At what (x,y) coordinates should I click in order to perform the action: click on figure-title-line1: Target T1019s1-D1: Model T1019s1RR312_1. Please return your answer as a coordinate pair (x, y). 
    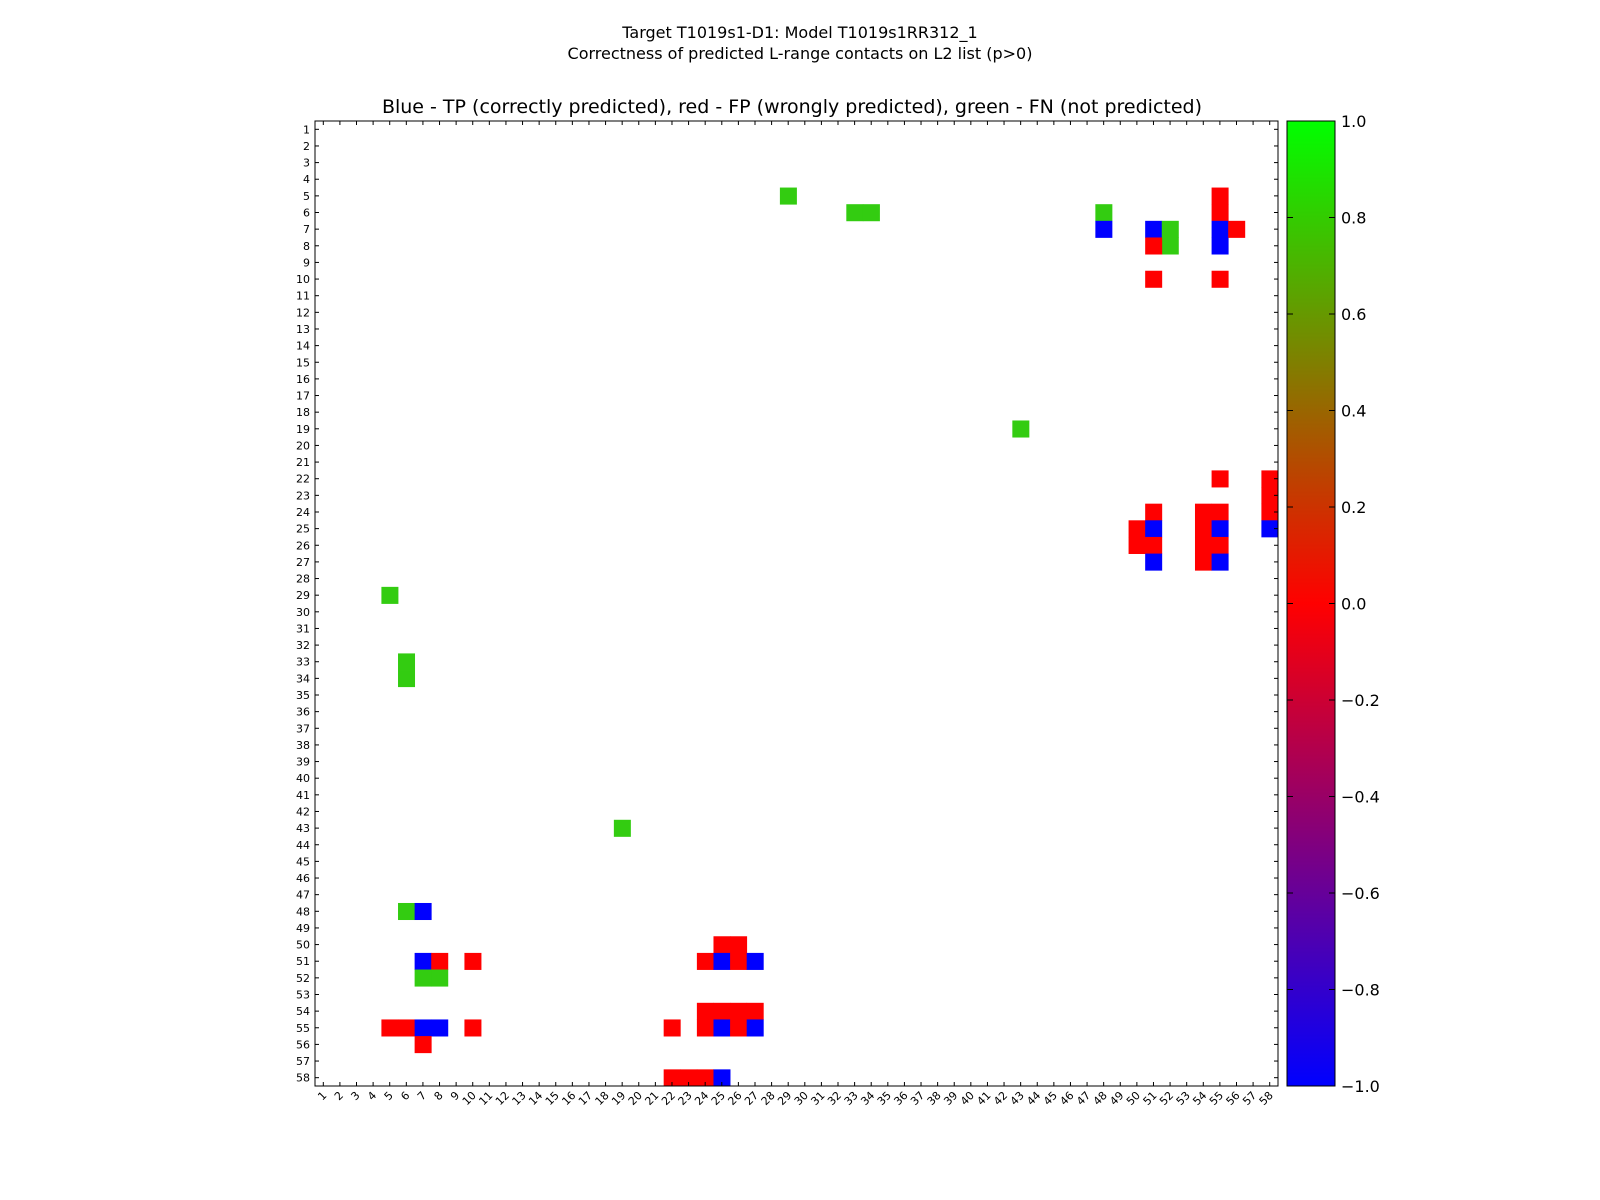
    Looking at the image, I should click on (799, 33).